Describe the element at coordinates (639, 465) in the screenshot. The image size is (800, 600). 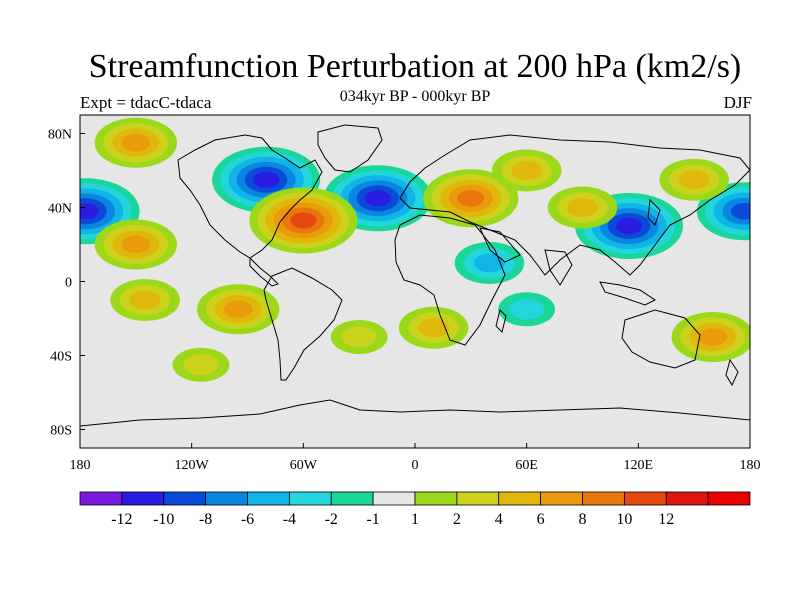
I see `lon-tick-label: 120E` at that location.